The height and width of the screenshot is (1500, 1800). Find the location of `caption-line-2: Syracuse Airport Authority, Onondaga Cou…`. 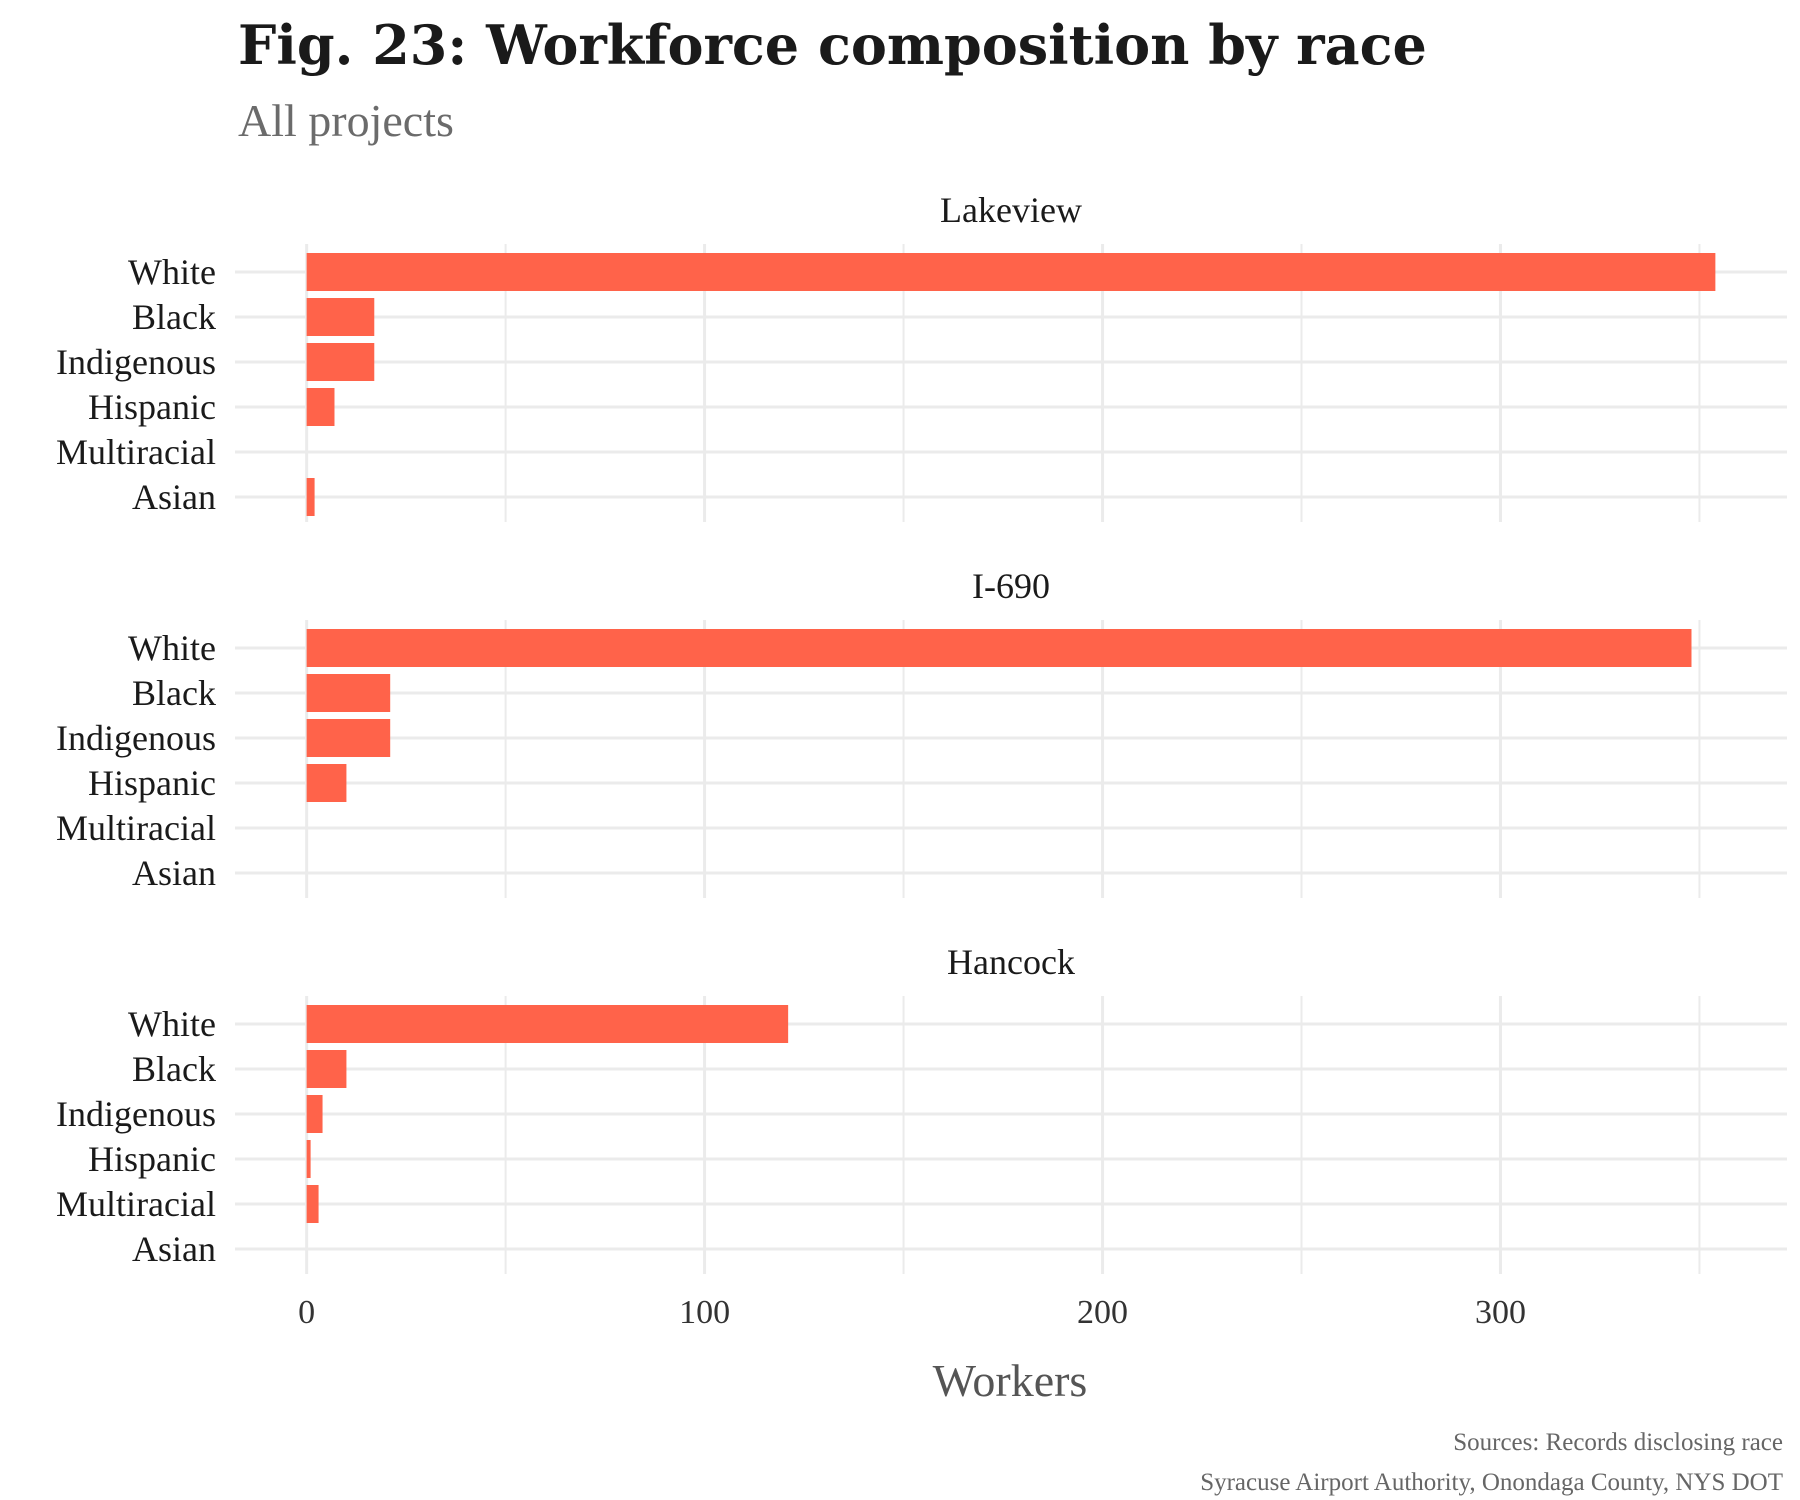

caption-line-2: Syracuse Airport Authority, Onondaga Cou… is located at coordinates (1491, 1482).